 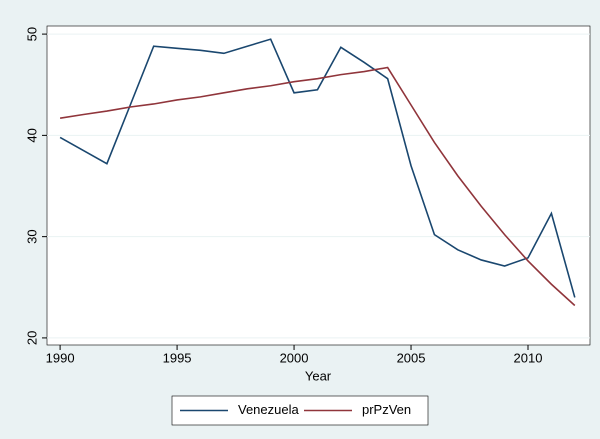 I want to click on x-tick-label: 1995, so click(x=177, y=357).